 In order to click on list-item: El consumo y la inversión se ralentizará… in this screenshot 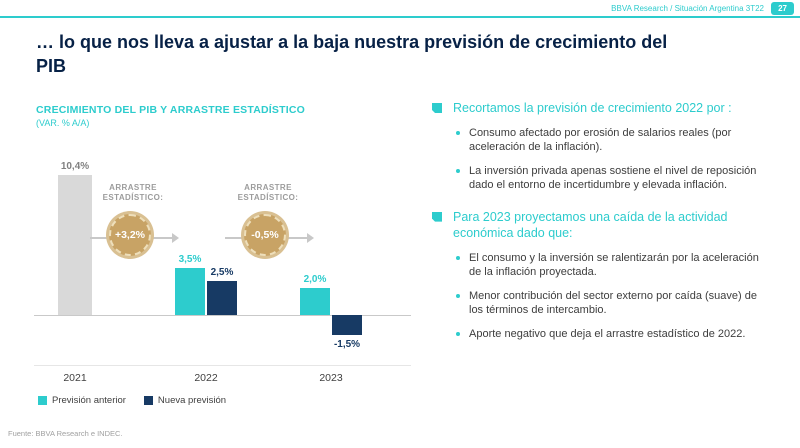, I will do `click(612, 265)`.